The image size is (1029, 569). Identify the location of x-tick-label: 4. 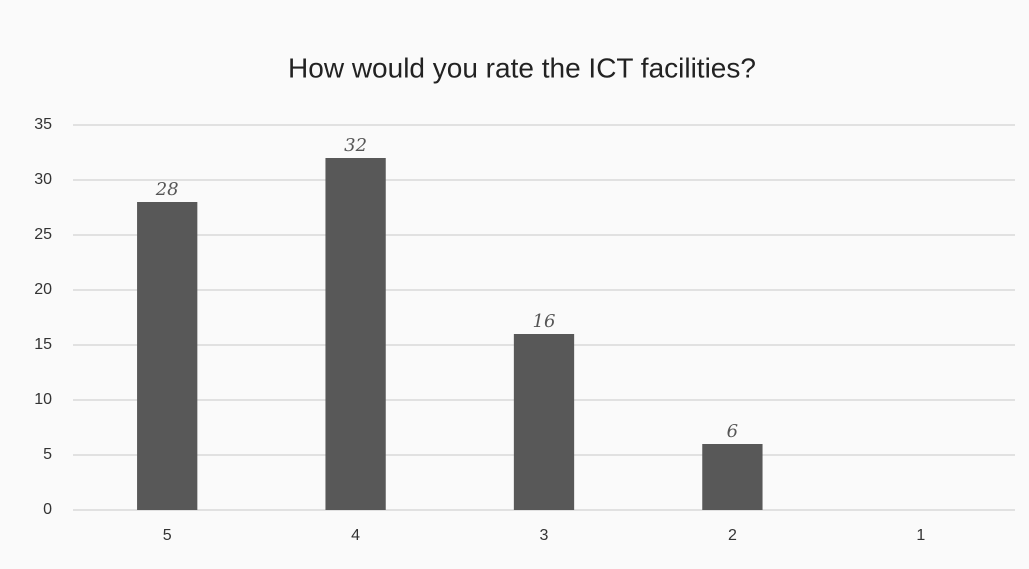
(355, 535).